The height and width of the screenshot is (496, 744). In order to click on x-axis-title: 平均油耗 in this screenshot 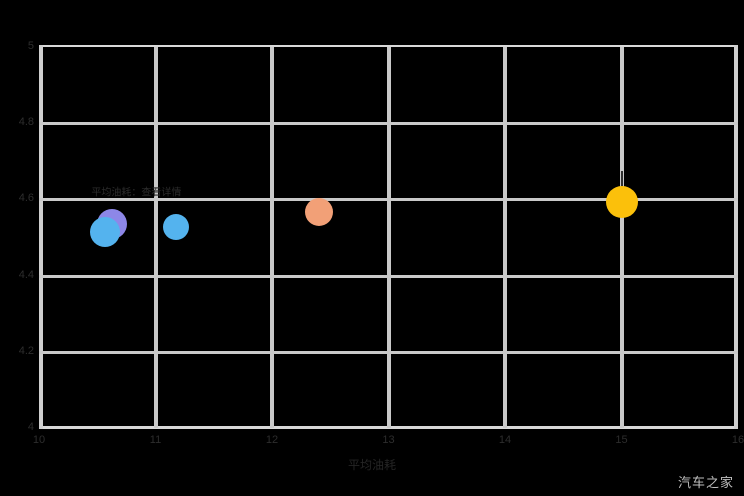, I will do `click(371, 465)`.